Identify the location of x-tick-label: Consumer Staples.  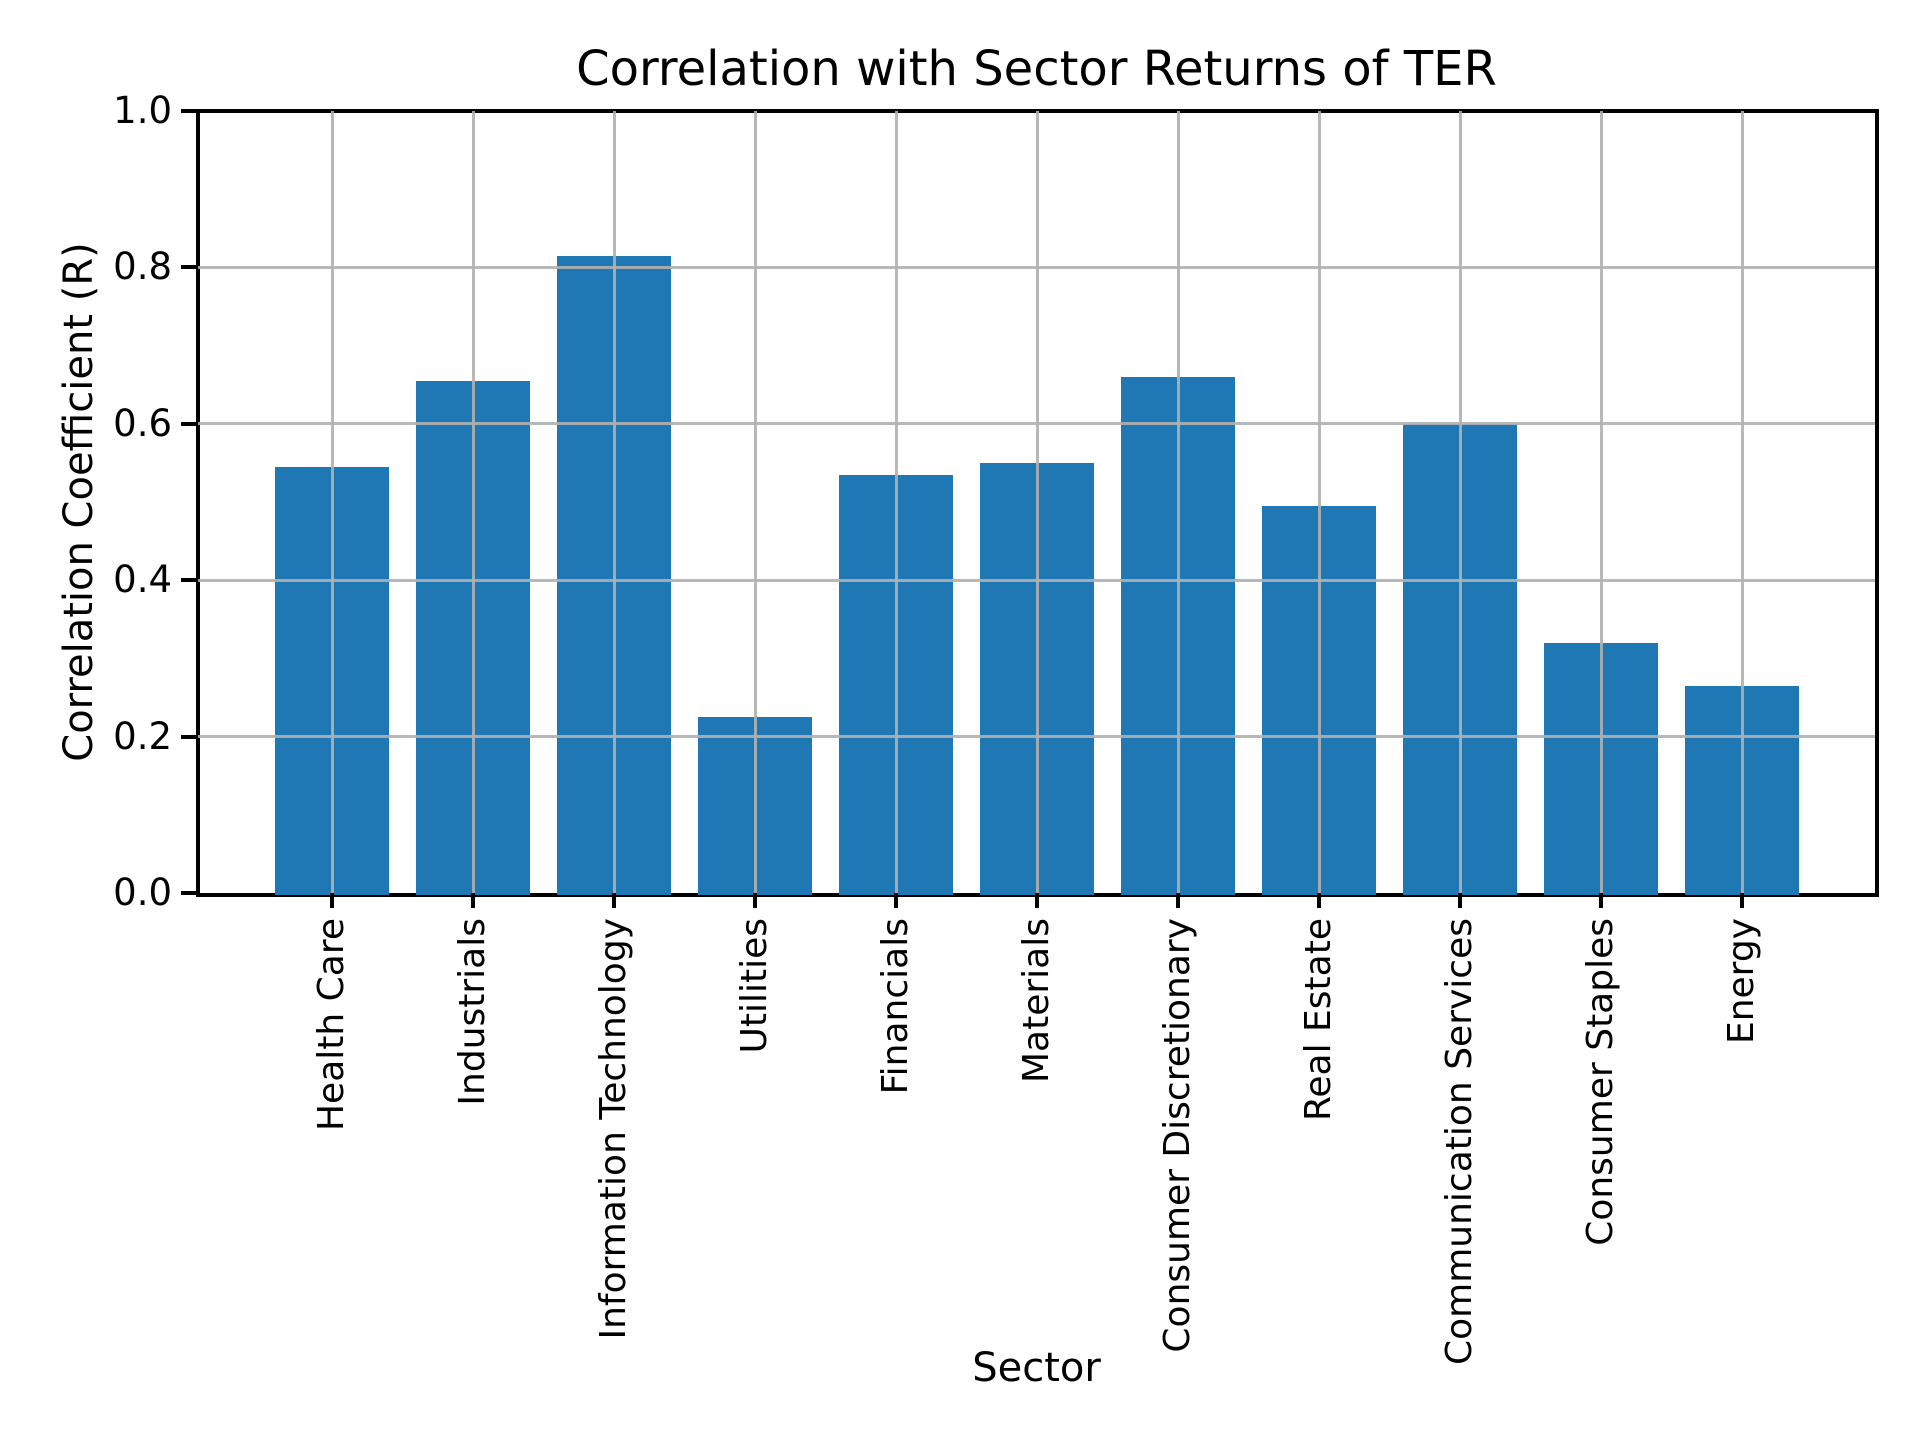
(1600, 1082).